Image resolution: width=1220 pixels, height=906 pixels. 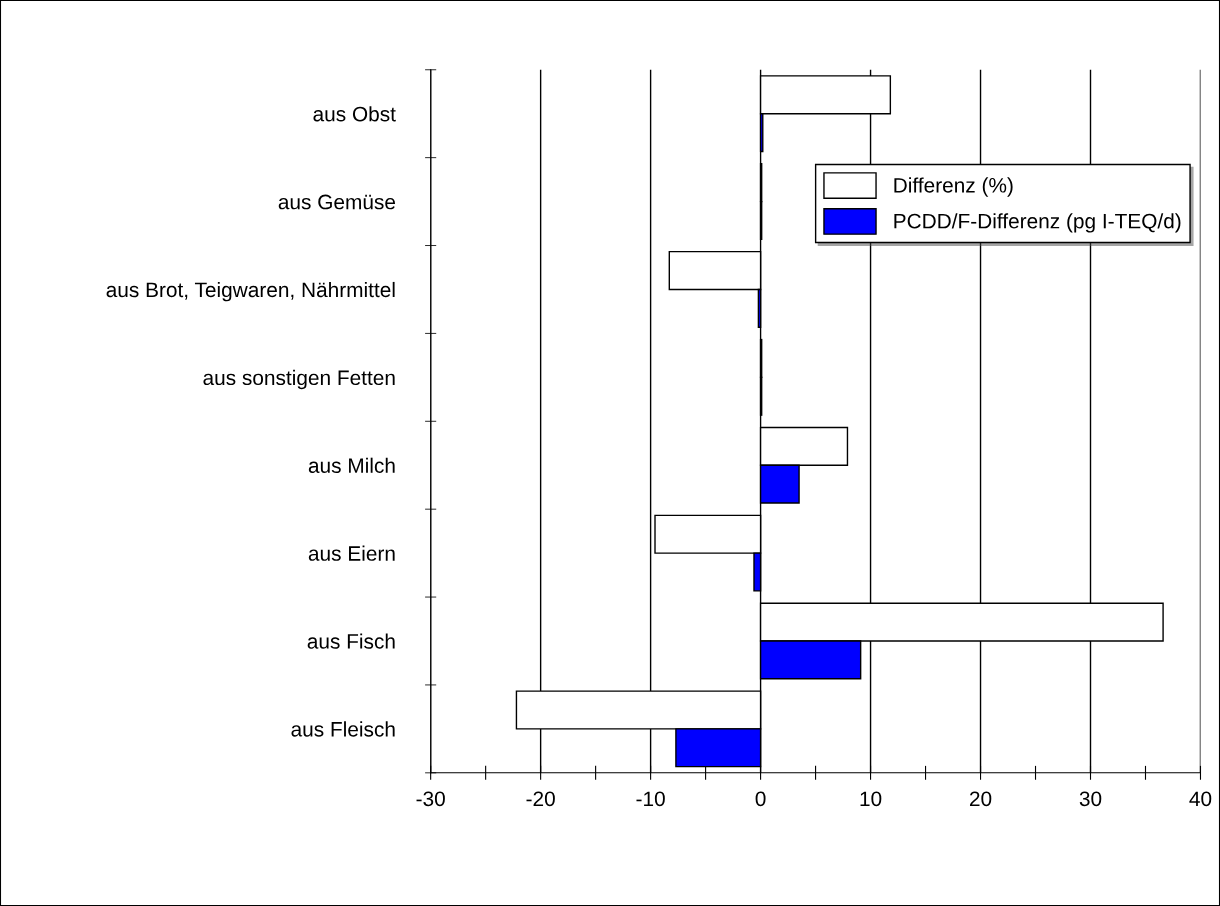 I want to click on y-tick-label: aus Obst, so click(x=354, y=114).